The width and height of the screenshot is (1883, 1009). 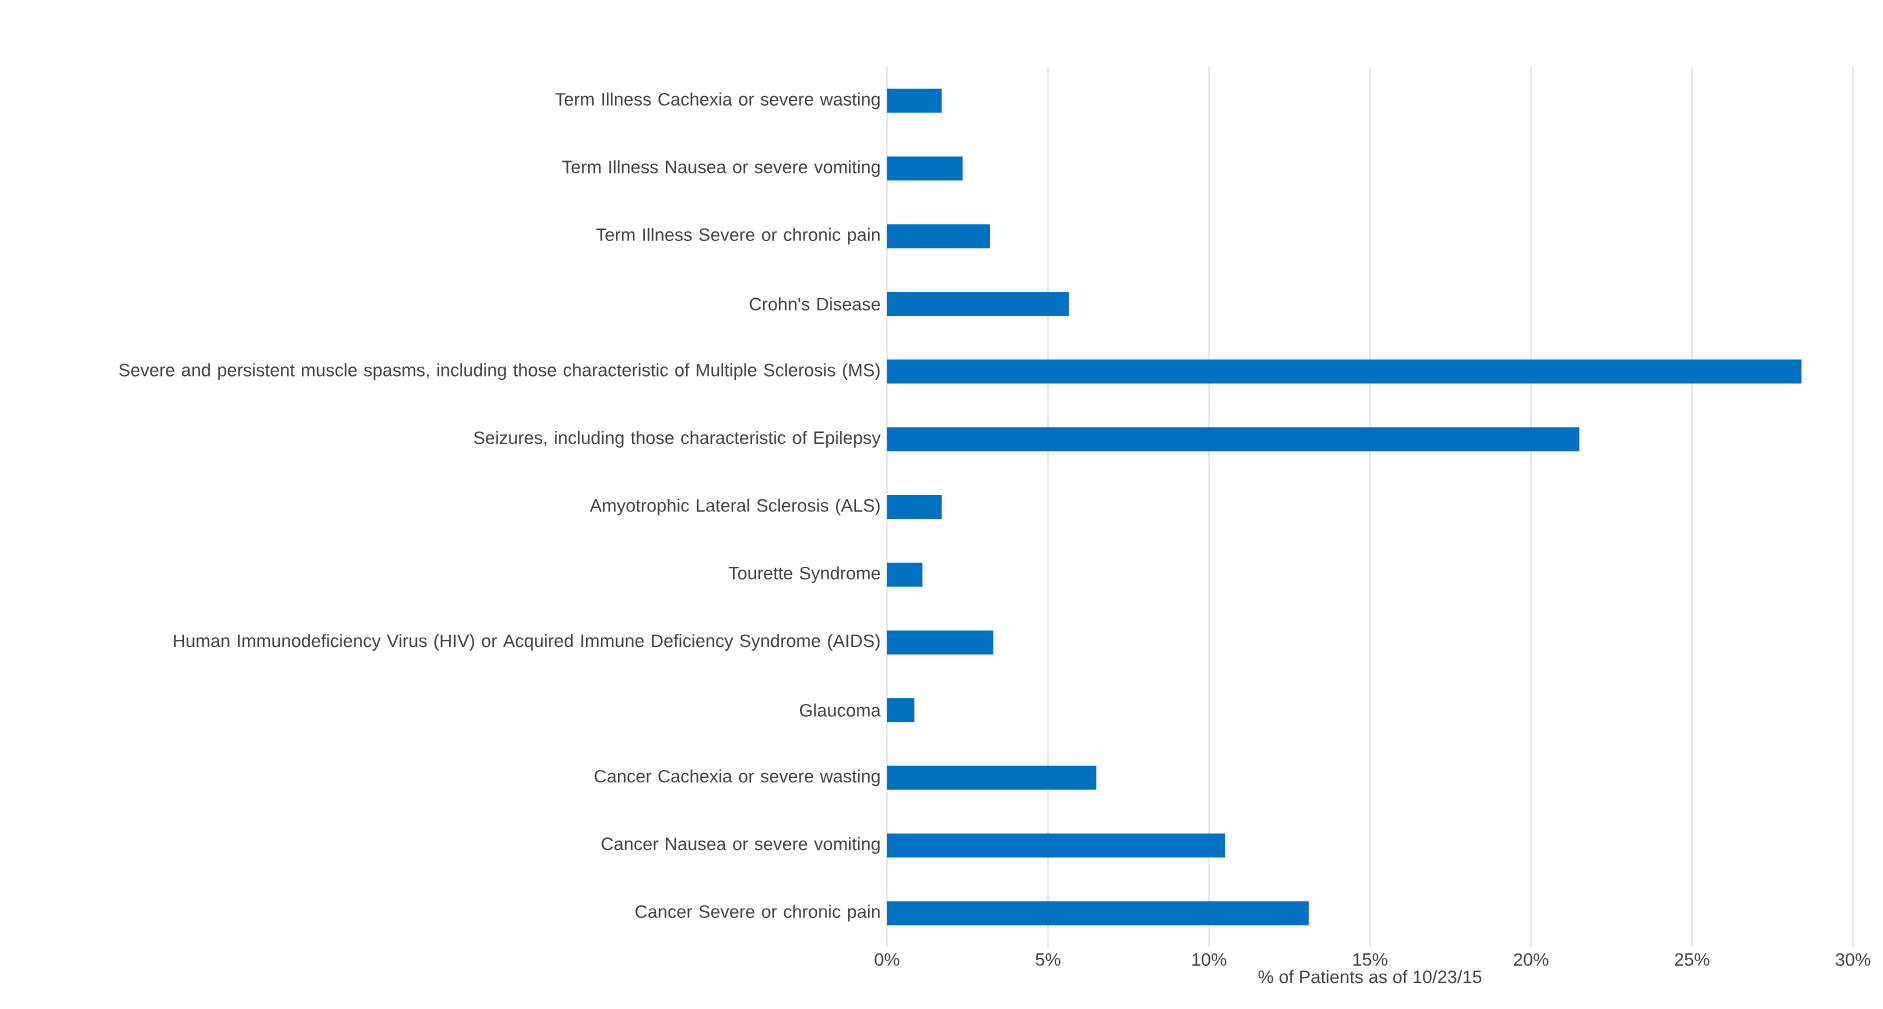 I want to click on y-tick-label: Glaucoma, so click(x=840, y=710).